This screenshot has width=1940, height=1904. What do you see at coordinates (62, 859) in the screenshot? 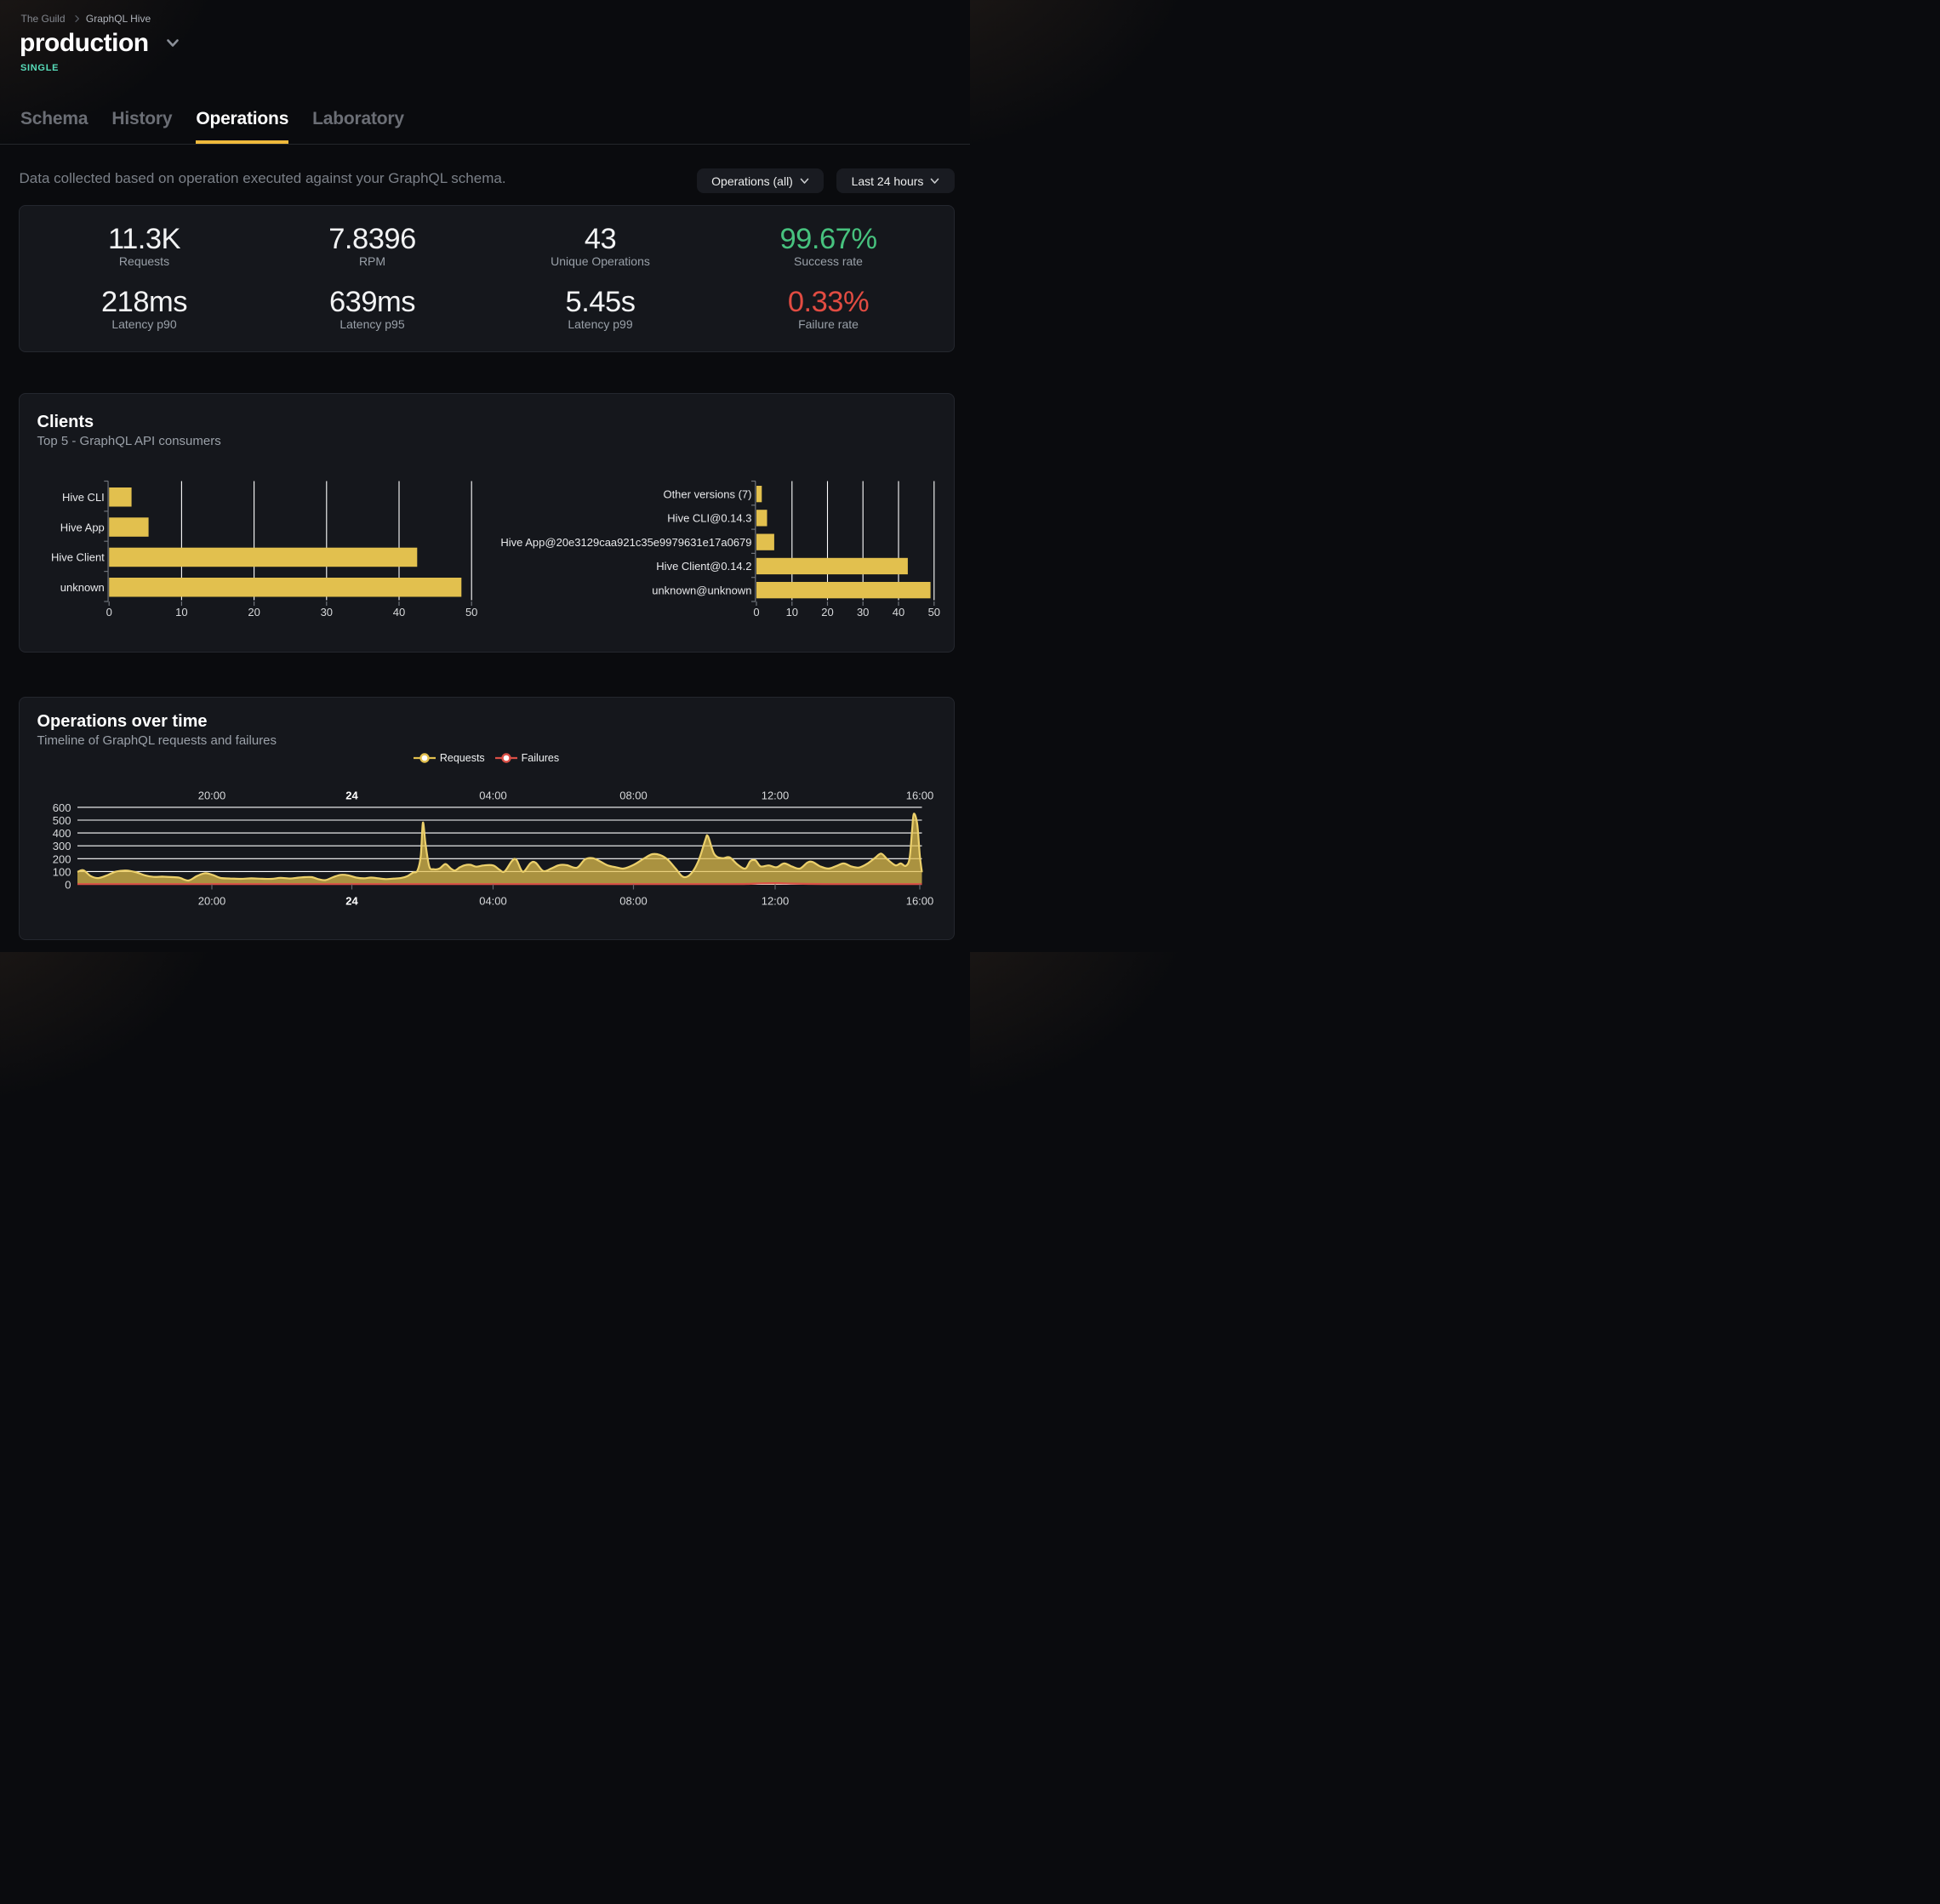
I see `svg-text: 200` at bounding box center [62, 859].